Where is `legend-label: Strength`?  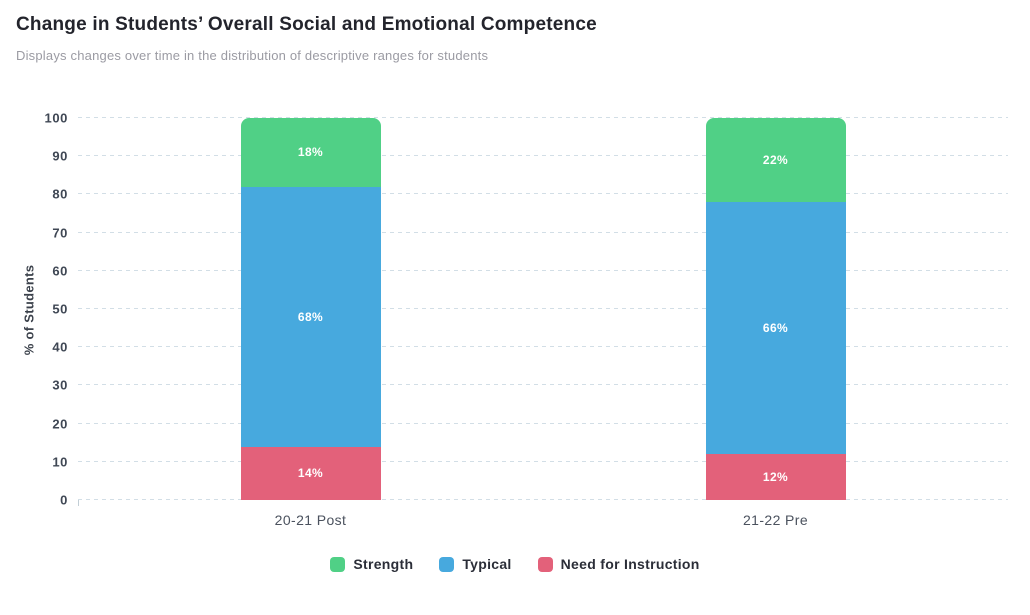
legend-label: Strength is located at coordinates (383, 564).